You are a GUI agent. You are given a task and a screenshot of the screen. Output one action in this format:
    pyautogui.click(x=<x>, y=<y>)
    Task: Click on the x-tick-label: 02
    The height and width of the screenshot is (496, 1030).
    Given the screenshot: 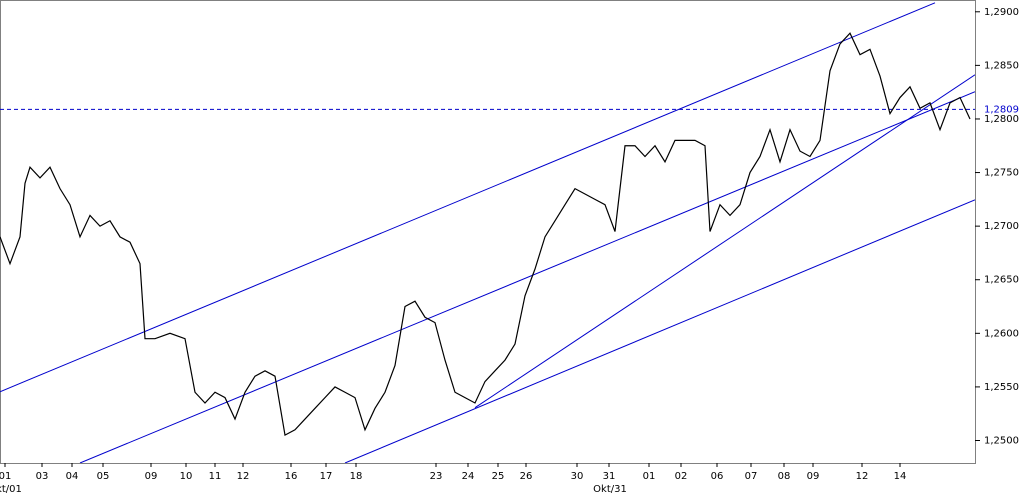 What is the action you would take?
    pyautogui.click(x=681, y=476)
    